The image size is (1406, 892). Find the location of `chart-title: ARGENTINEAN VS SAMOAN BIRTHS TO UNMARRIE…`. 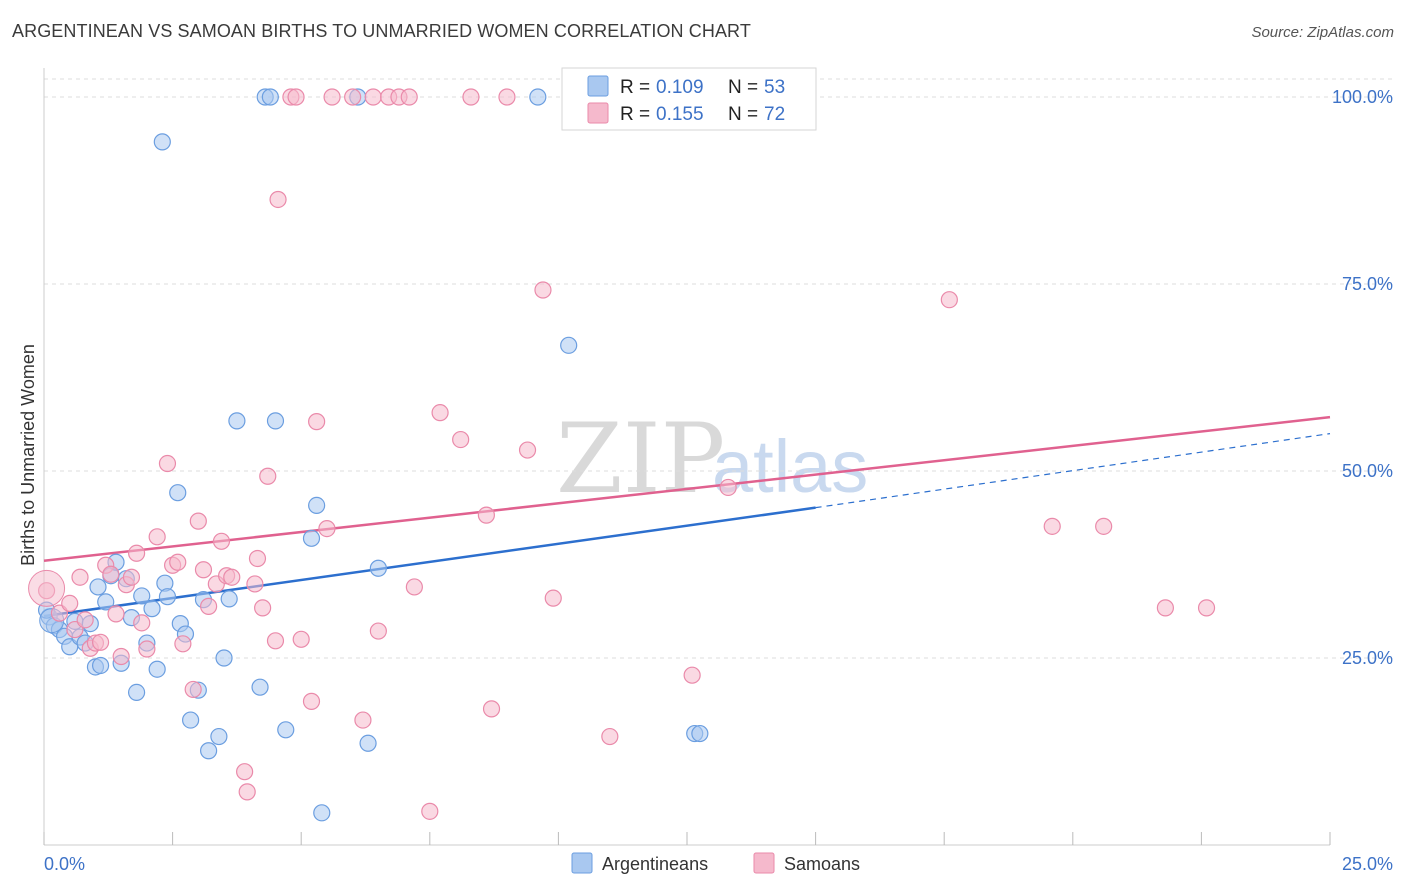

chart-title: ARGENTINEAN VS SAMOAN BIRTHS TO UNMARRIE… is located at coordinates (381, 31).